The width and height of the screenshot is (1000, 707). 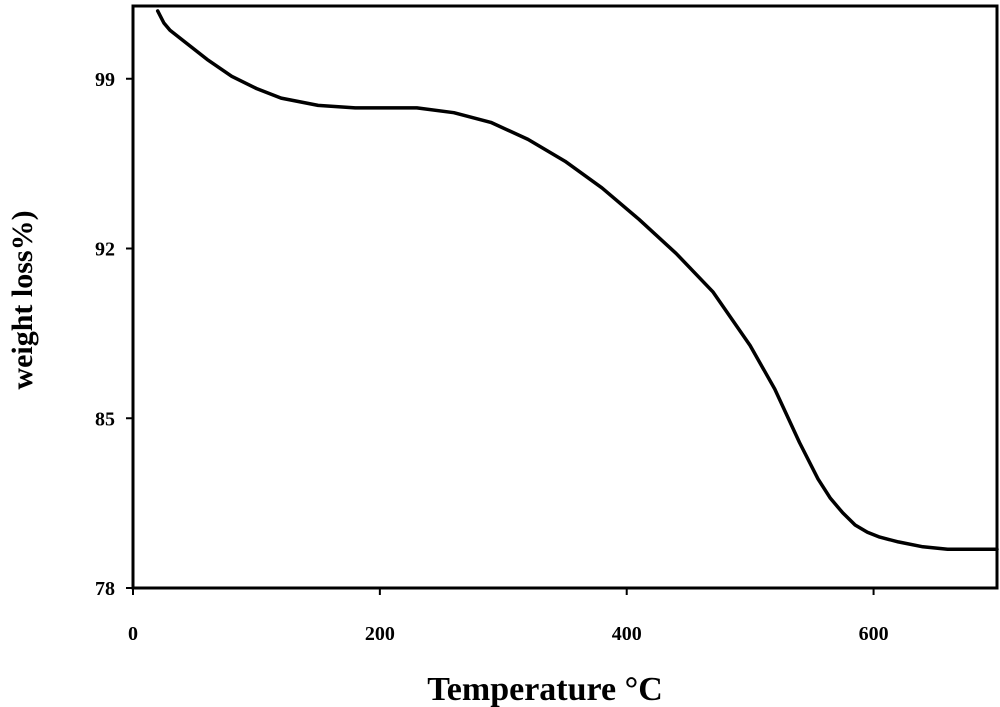 I want to click on x-axis-title: Temperature °C, so click(x=545, y=689).